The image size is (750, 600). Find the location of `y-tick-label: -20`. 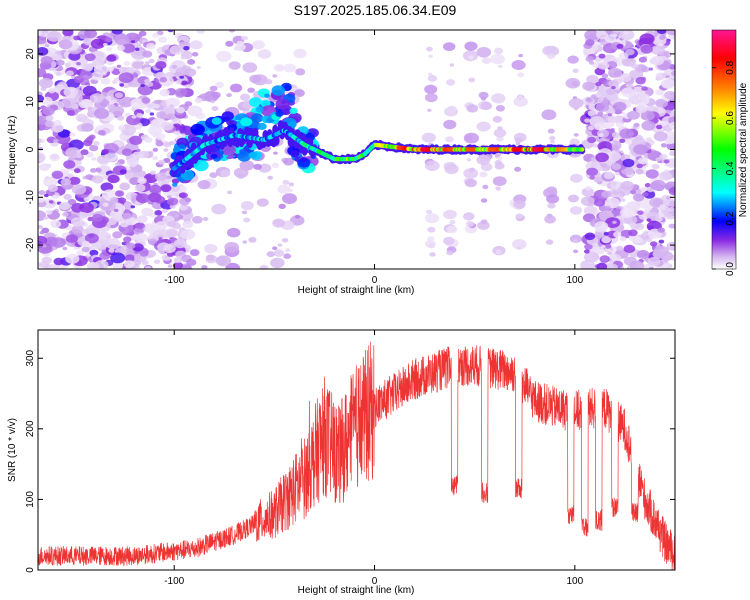

y-tick-label: -20 is located at coordinates (30, 244).